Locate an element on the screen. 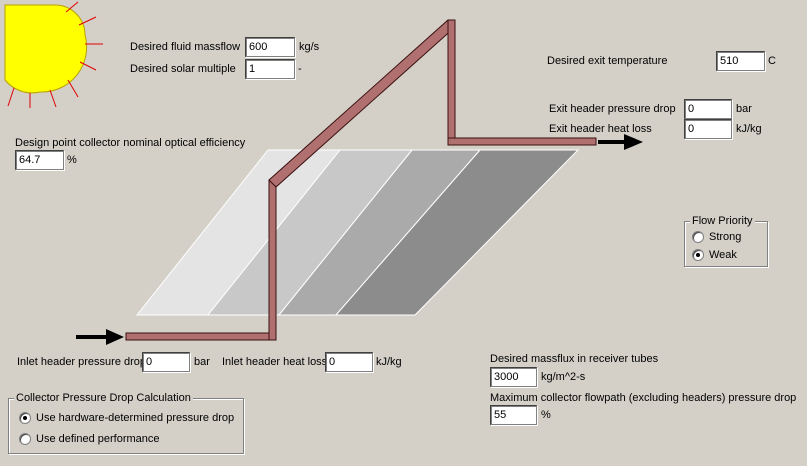 Image resolution: width=807 pixels, height=466 pixels. exit-temp-label: Desired exit temperature is located at coordinates (607, 61).